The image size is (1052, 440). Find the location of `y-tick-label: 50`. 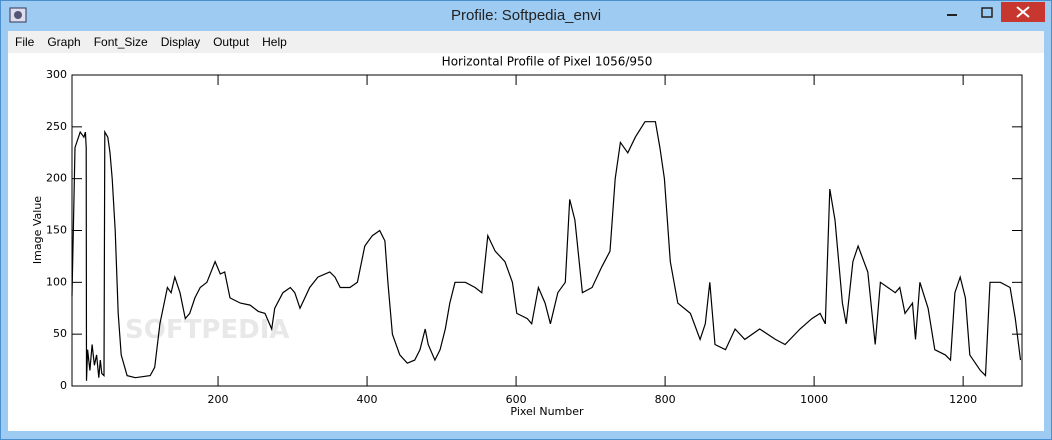

y-tick-label: 50 is located at coordinates (60, 333).